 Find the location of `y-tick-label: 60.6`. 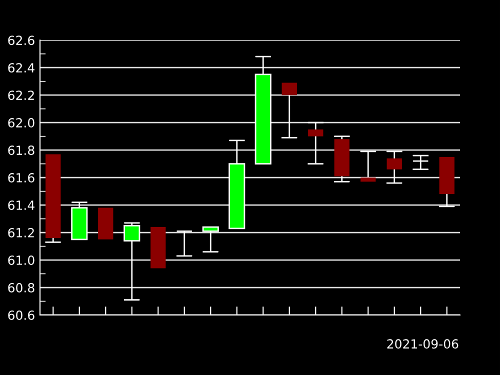

y-tick-label: 60.6 is located at coordinates (21, 315).